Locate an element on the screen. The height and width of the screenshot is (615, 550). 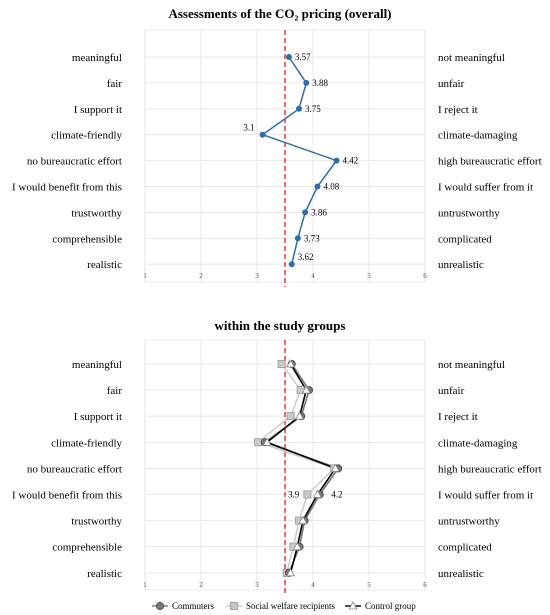
legend-label: Social welfare recipients is located at coordinates (290, 606).